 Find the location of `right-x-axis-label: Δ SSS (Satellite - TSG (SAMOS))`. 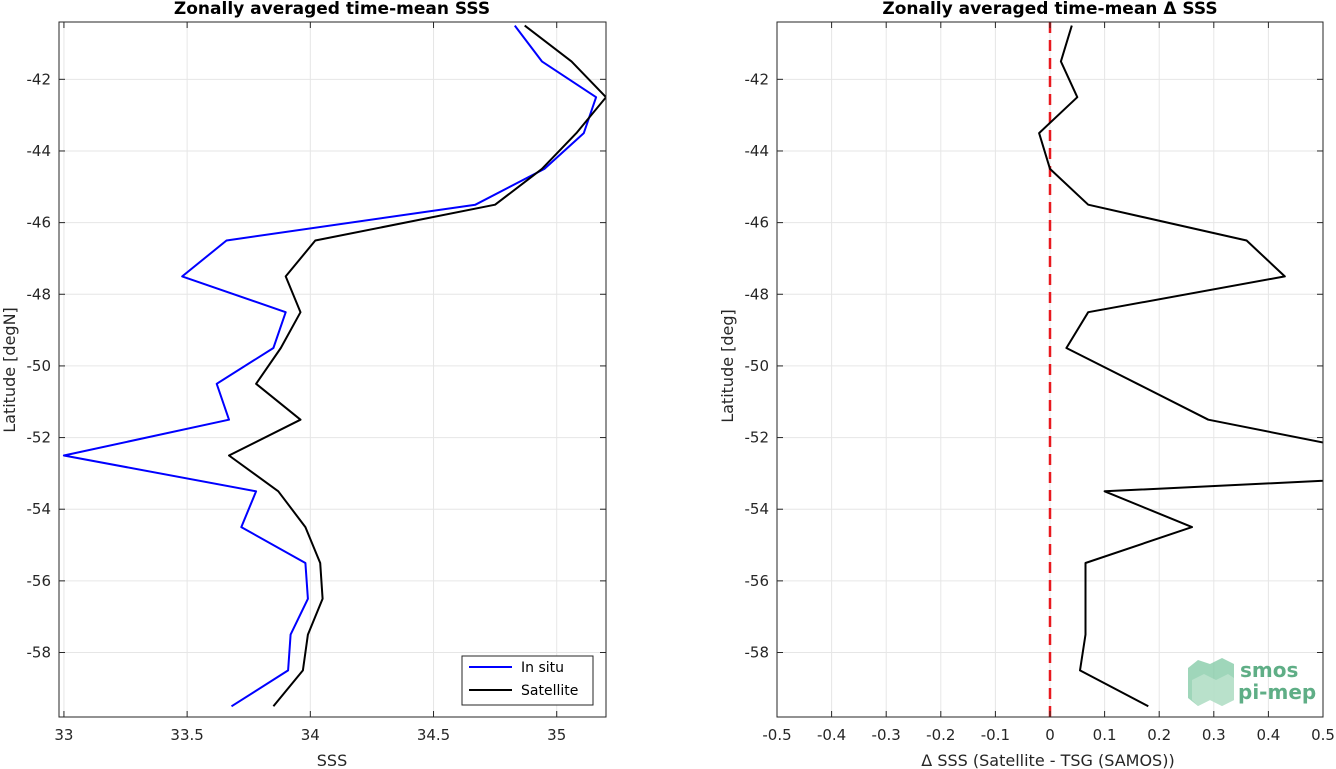

right-x-axis-label: Δ SSS (Satellite - TSG (SAMOS)) is located at coordinates (1047, 760).